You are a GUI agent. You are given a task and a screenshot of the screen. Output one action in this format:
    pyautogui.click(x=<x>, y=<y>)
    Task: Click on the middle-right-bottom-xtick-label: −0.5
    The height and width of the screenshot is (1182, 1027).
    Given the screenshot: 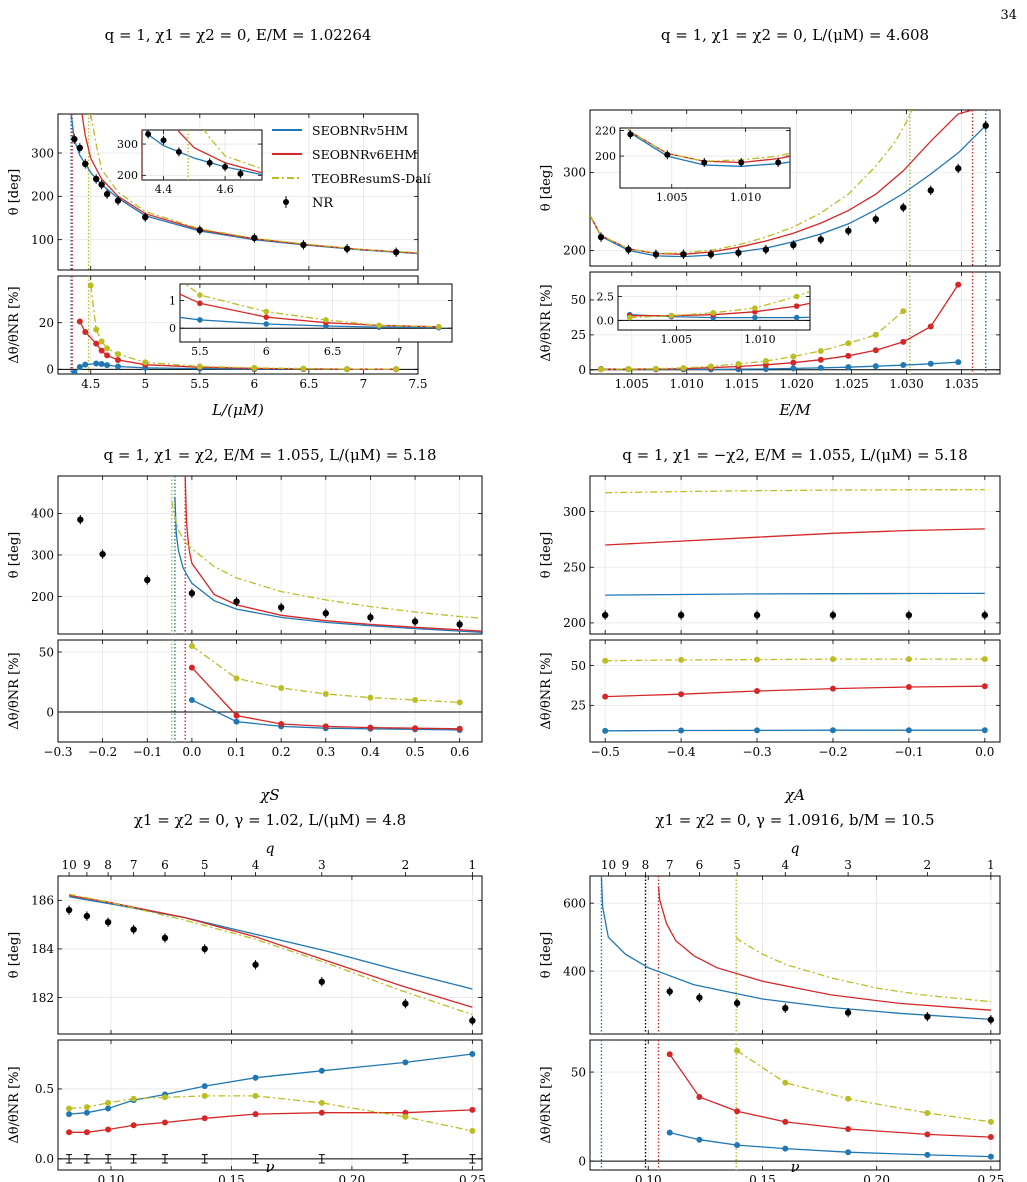 What is the action you would take?
    pyautogui.click(x=605, y=752)
    